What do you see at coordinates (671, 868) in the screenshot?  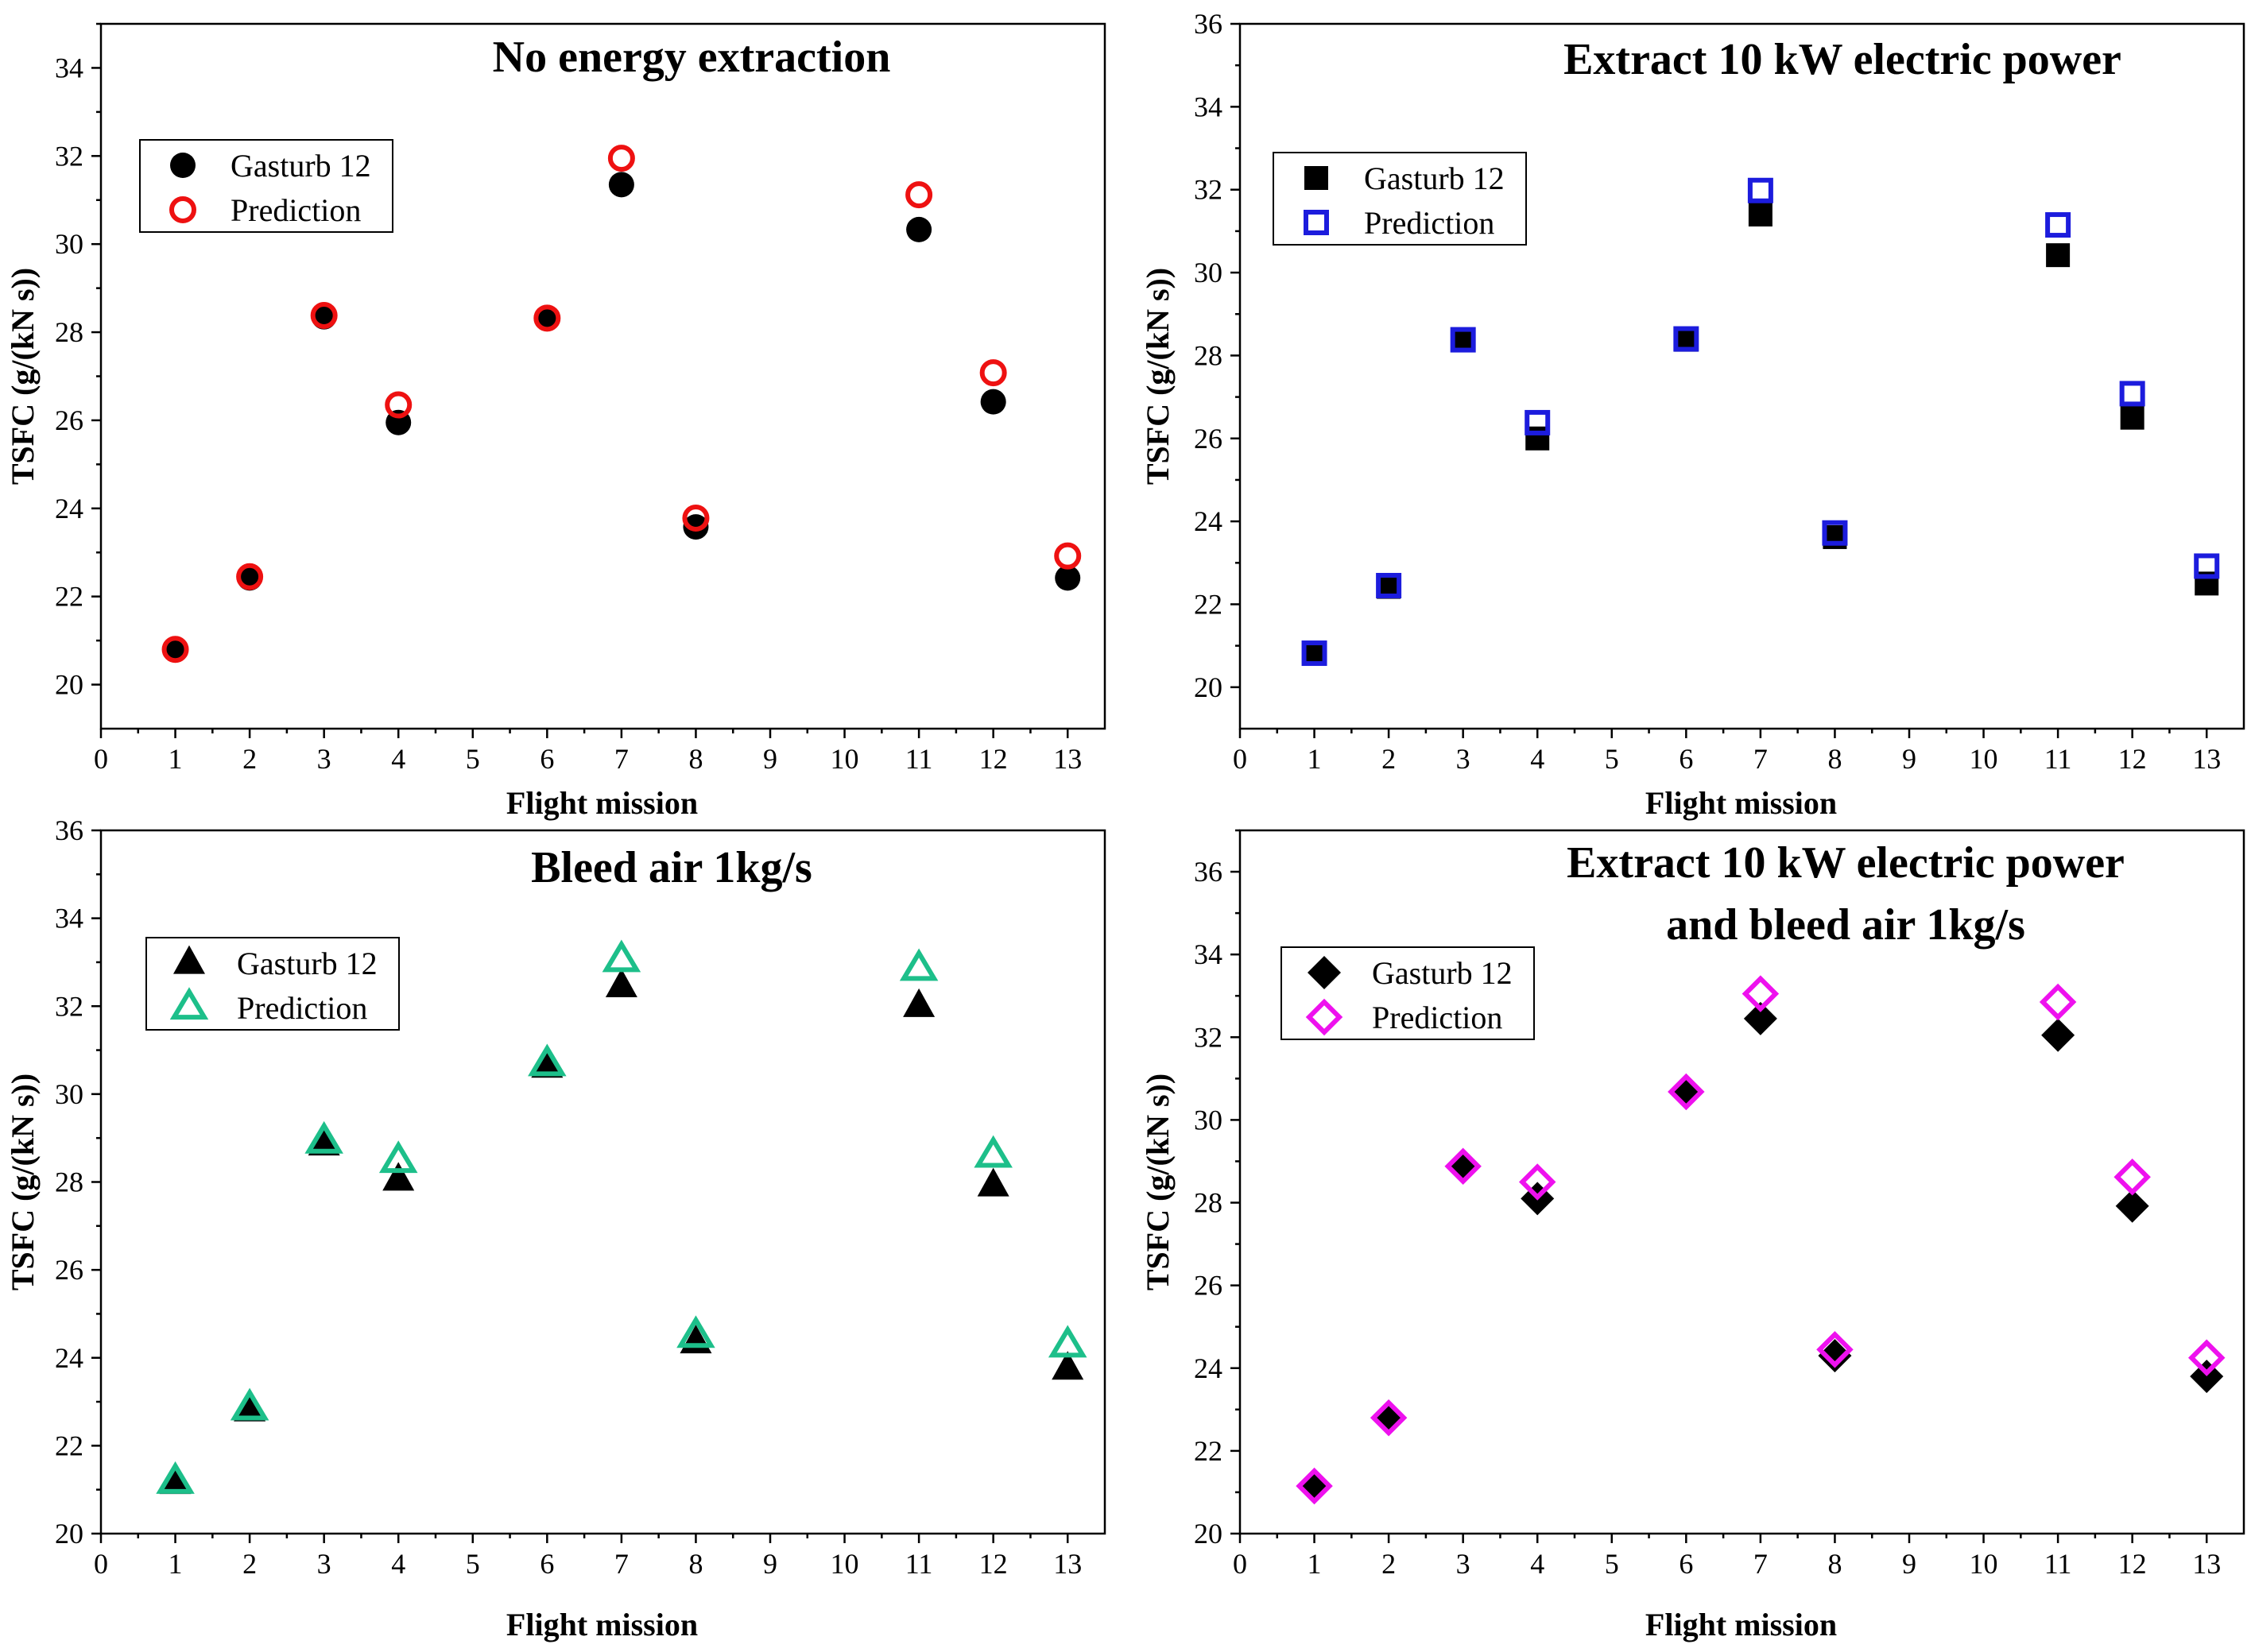 I see `chart-title: Bleed air 1kg/s` at bounding box center [671, 868].